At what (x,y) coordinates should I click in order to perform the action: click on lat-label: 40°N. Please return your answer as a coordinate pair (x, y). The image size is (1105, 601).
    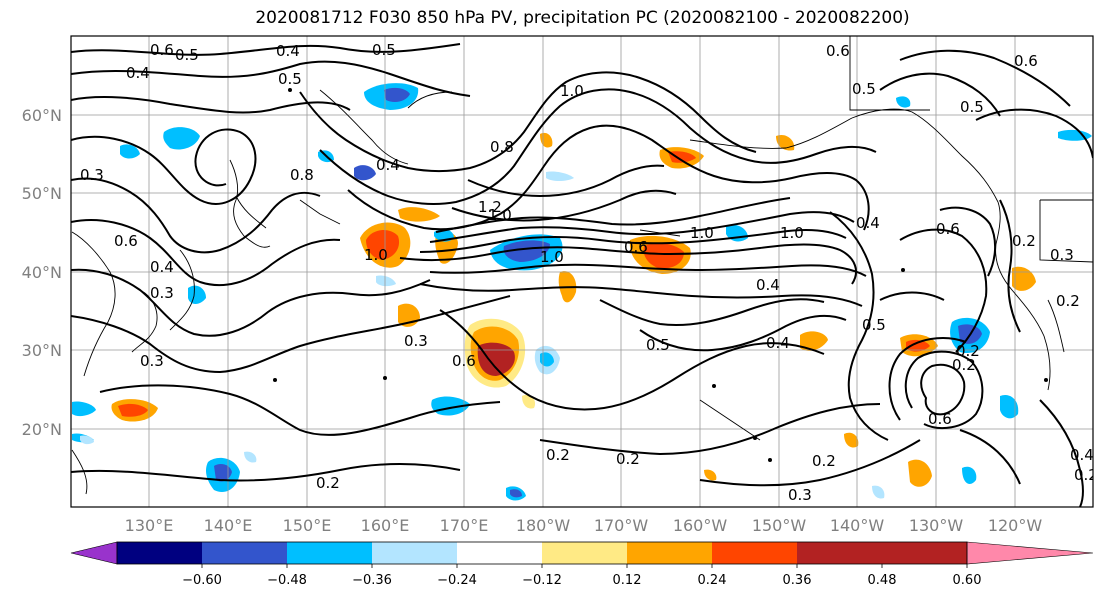
    Looking at the image, I should click on (42, 272).